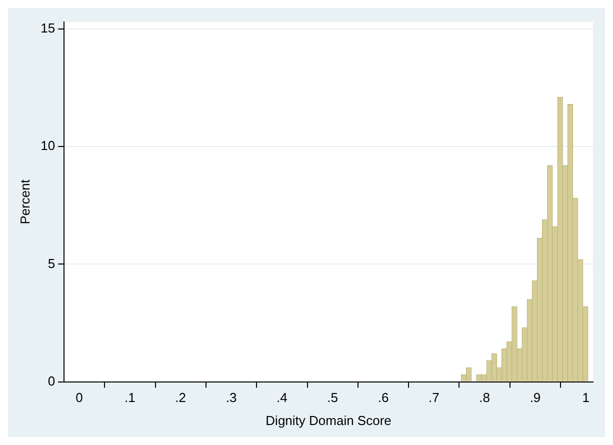 The height and width of the screenshot is (445, 613). I want to click on x-tick-label: .4, so click(282, 398).